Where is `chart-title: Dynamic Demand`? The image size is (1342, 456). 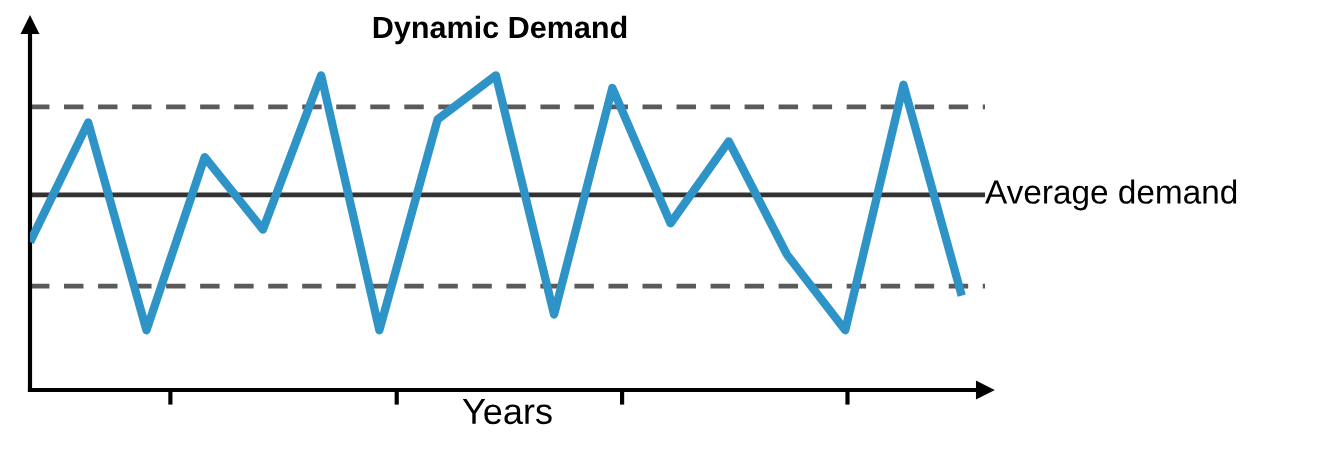 chart-title: Dynamic Demand is located at coordinates (500, 30).